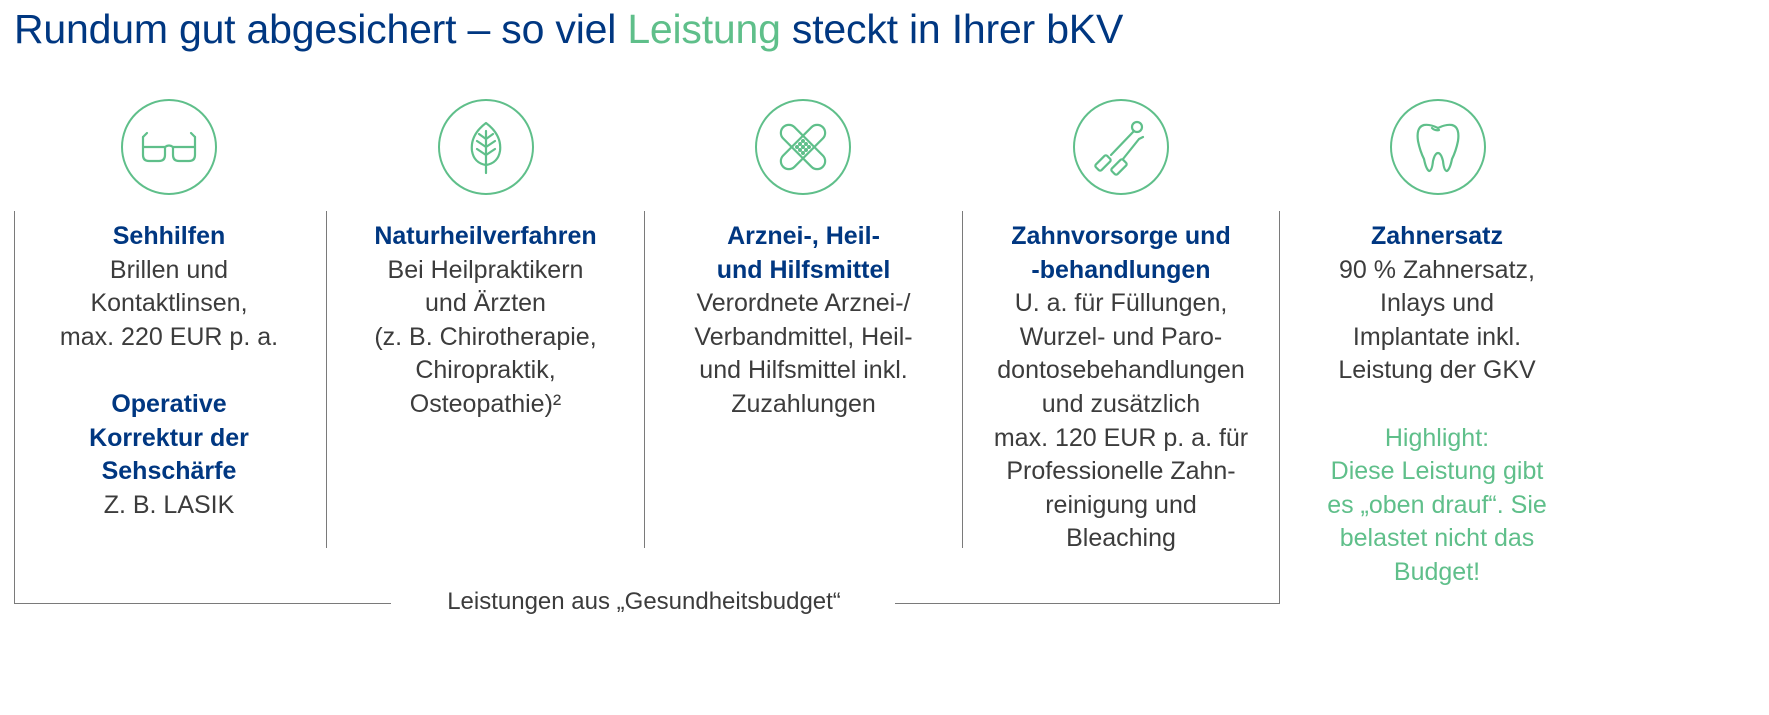  What do you see at coordinates (169, 269) in the screenshot?
I see `line: Brillen und` at bounding box center [169, 269].